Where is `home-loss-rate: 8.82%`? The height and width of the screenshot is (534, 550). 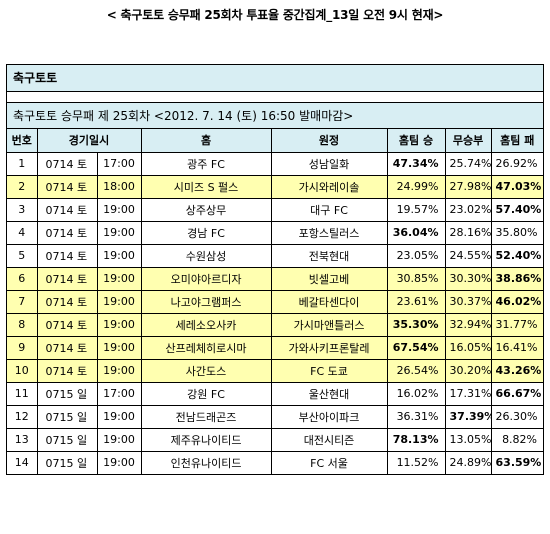 home-loss-rate: 8.82% is located at coordinates (517, 439).